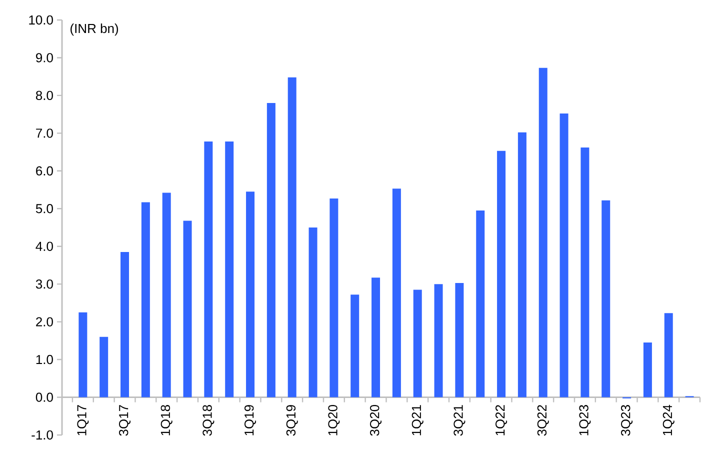 The height and width of the screenshot is (468, 702). I want to click on x-tick-label: 1Q21, so click(418, 420).